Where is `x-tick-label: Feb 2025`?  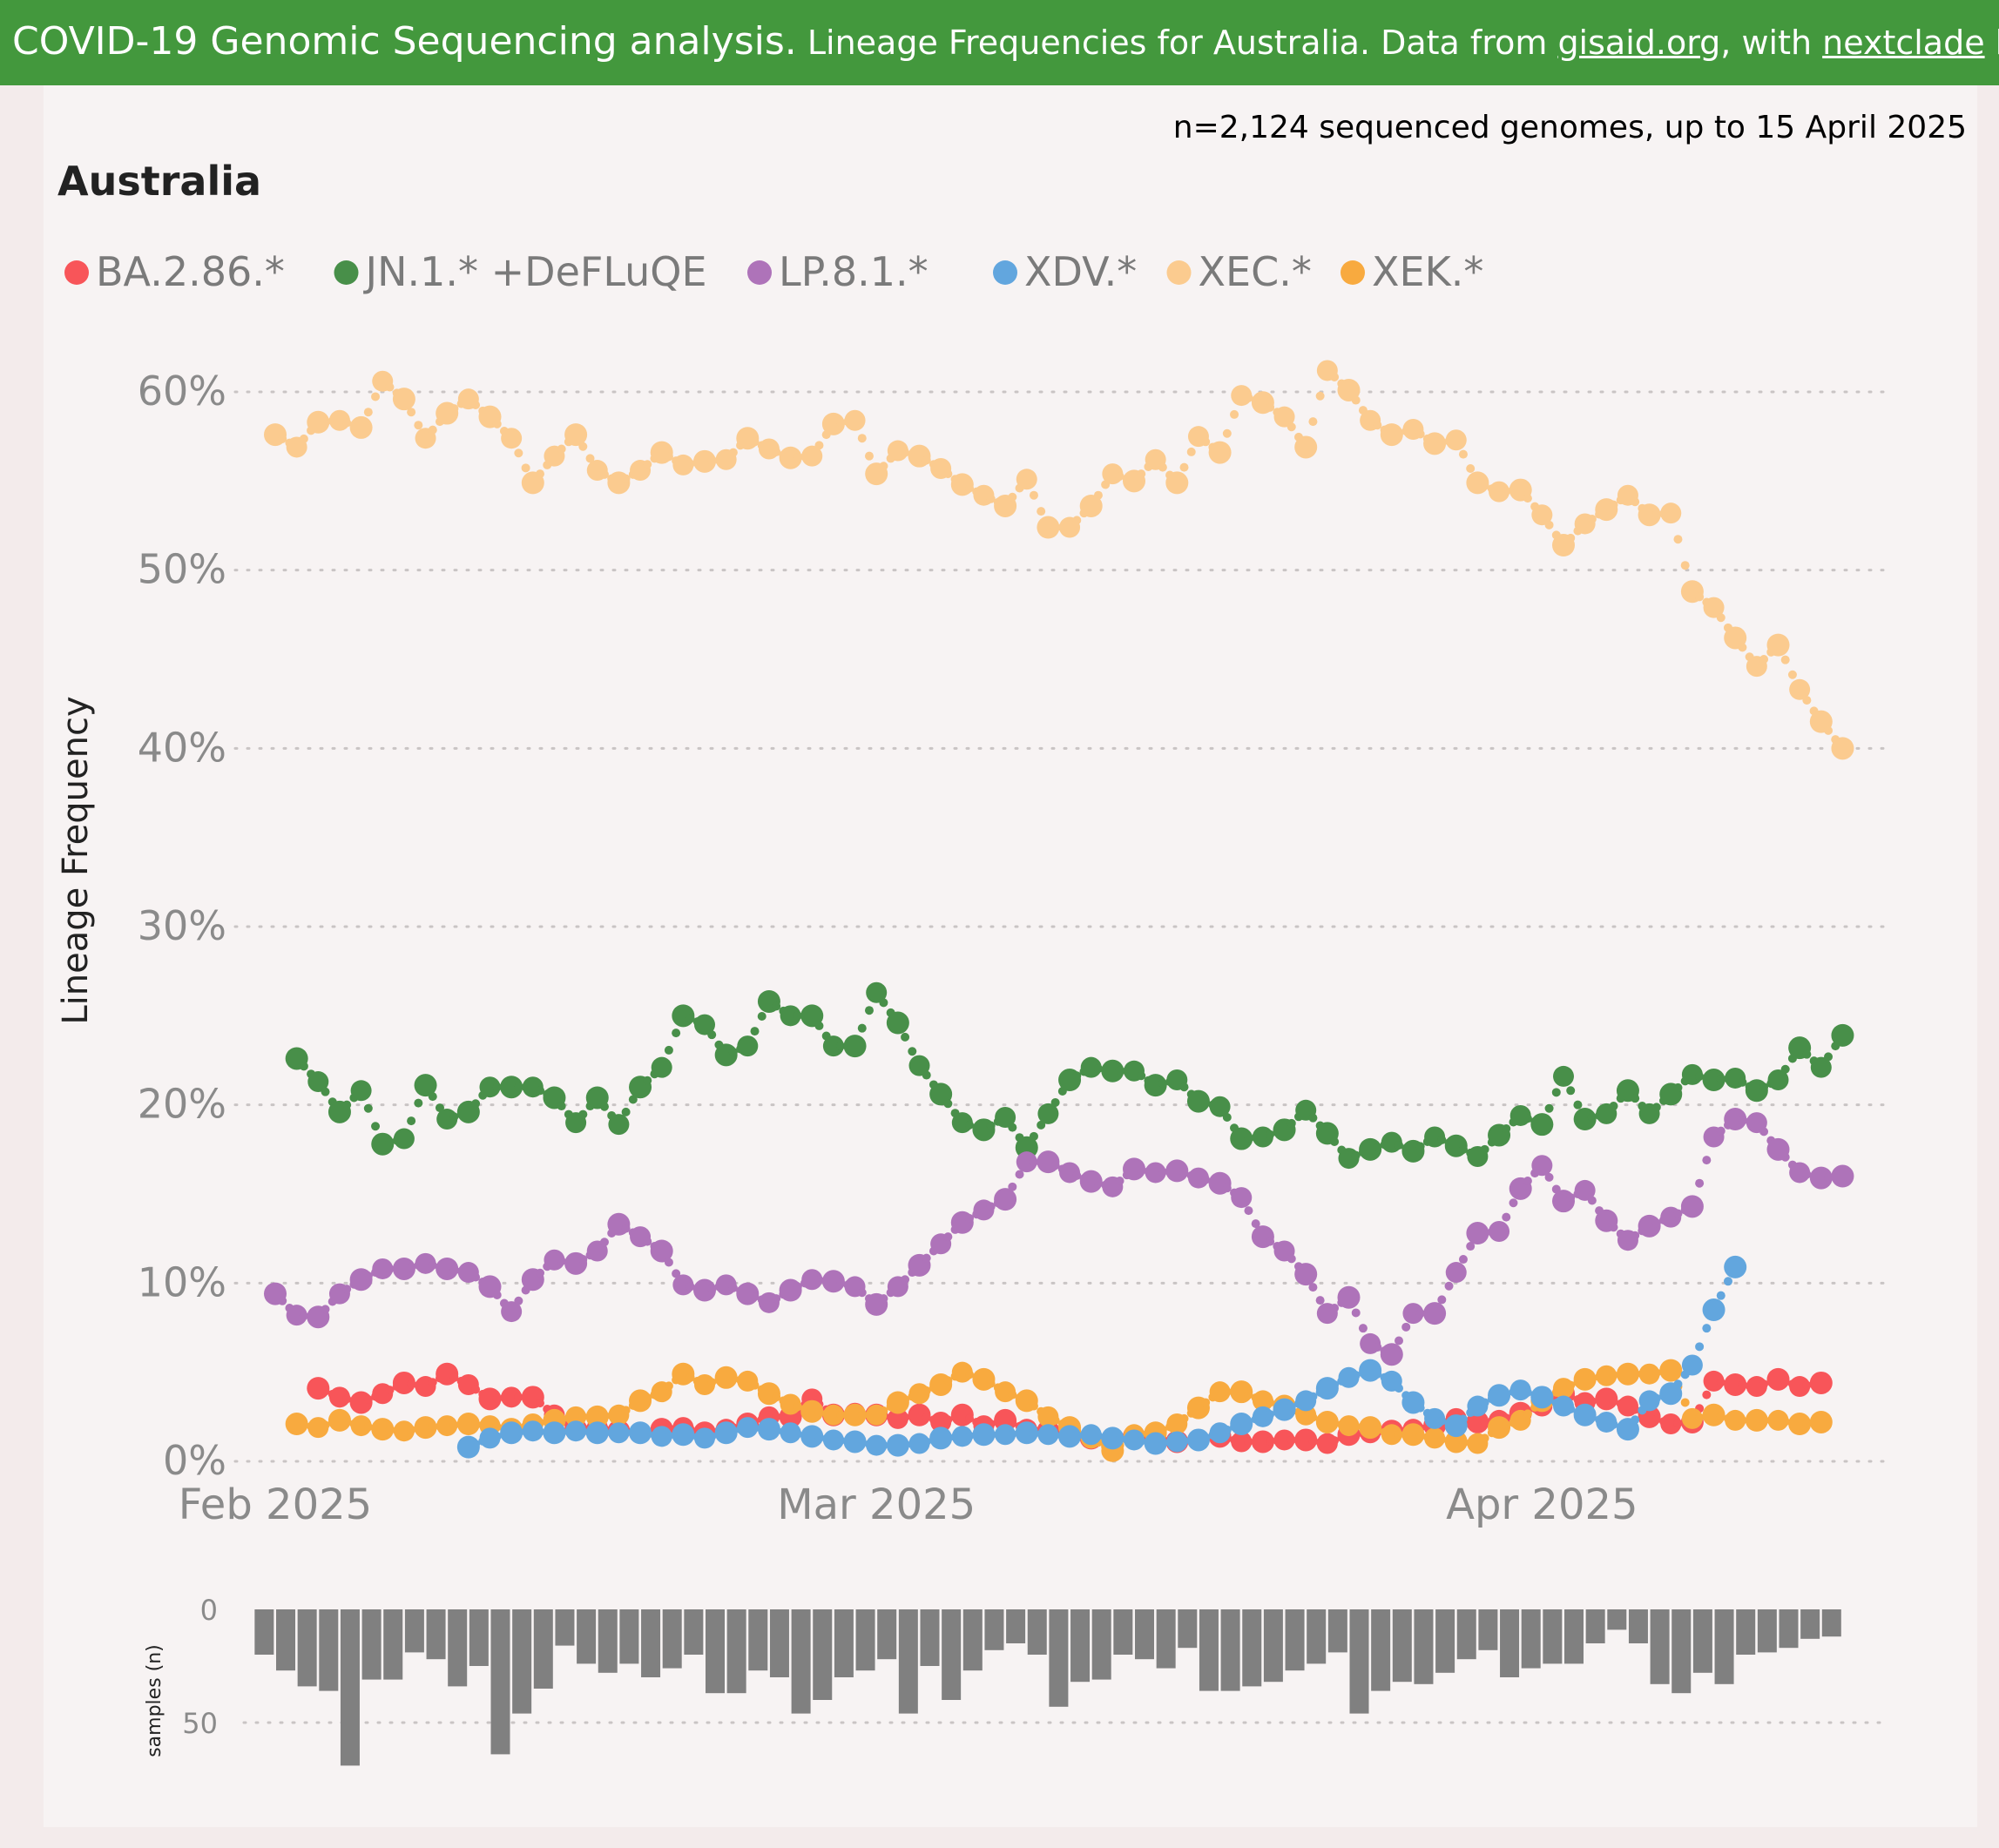
x-tick-label: Feb 2025 is located at coordinates (275, 1504).